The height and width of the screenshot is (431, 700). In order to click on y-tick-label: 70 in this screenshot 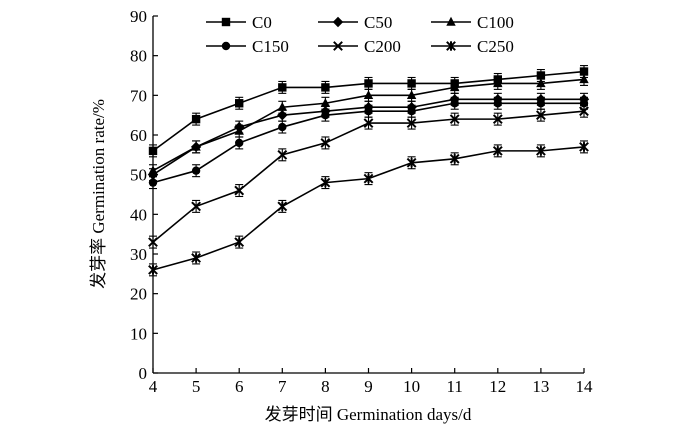, I will do `click(138, 95)`.